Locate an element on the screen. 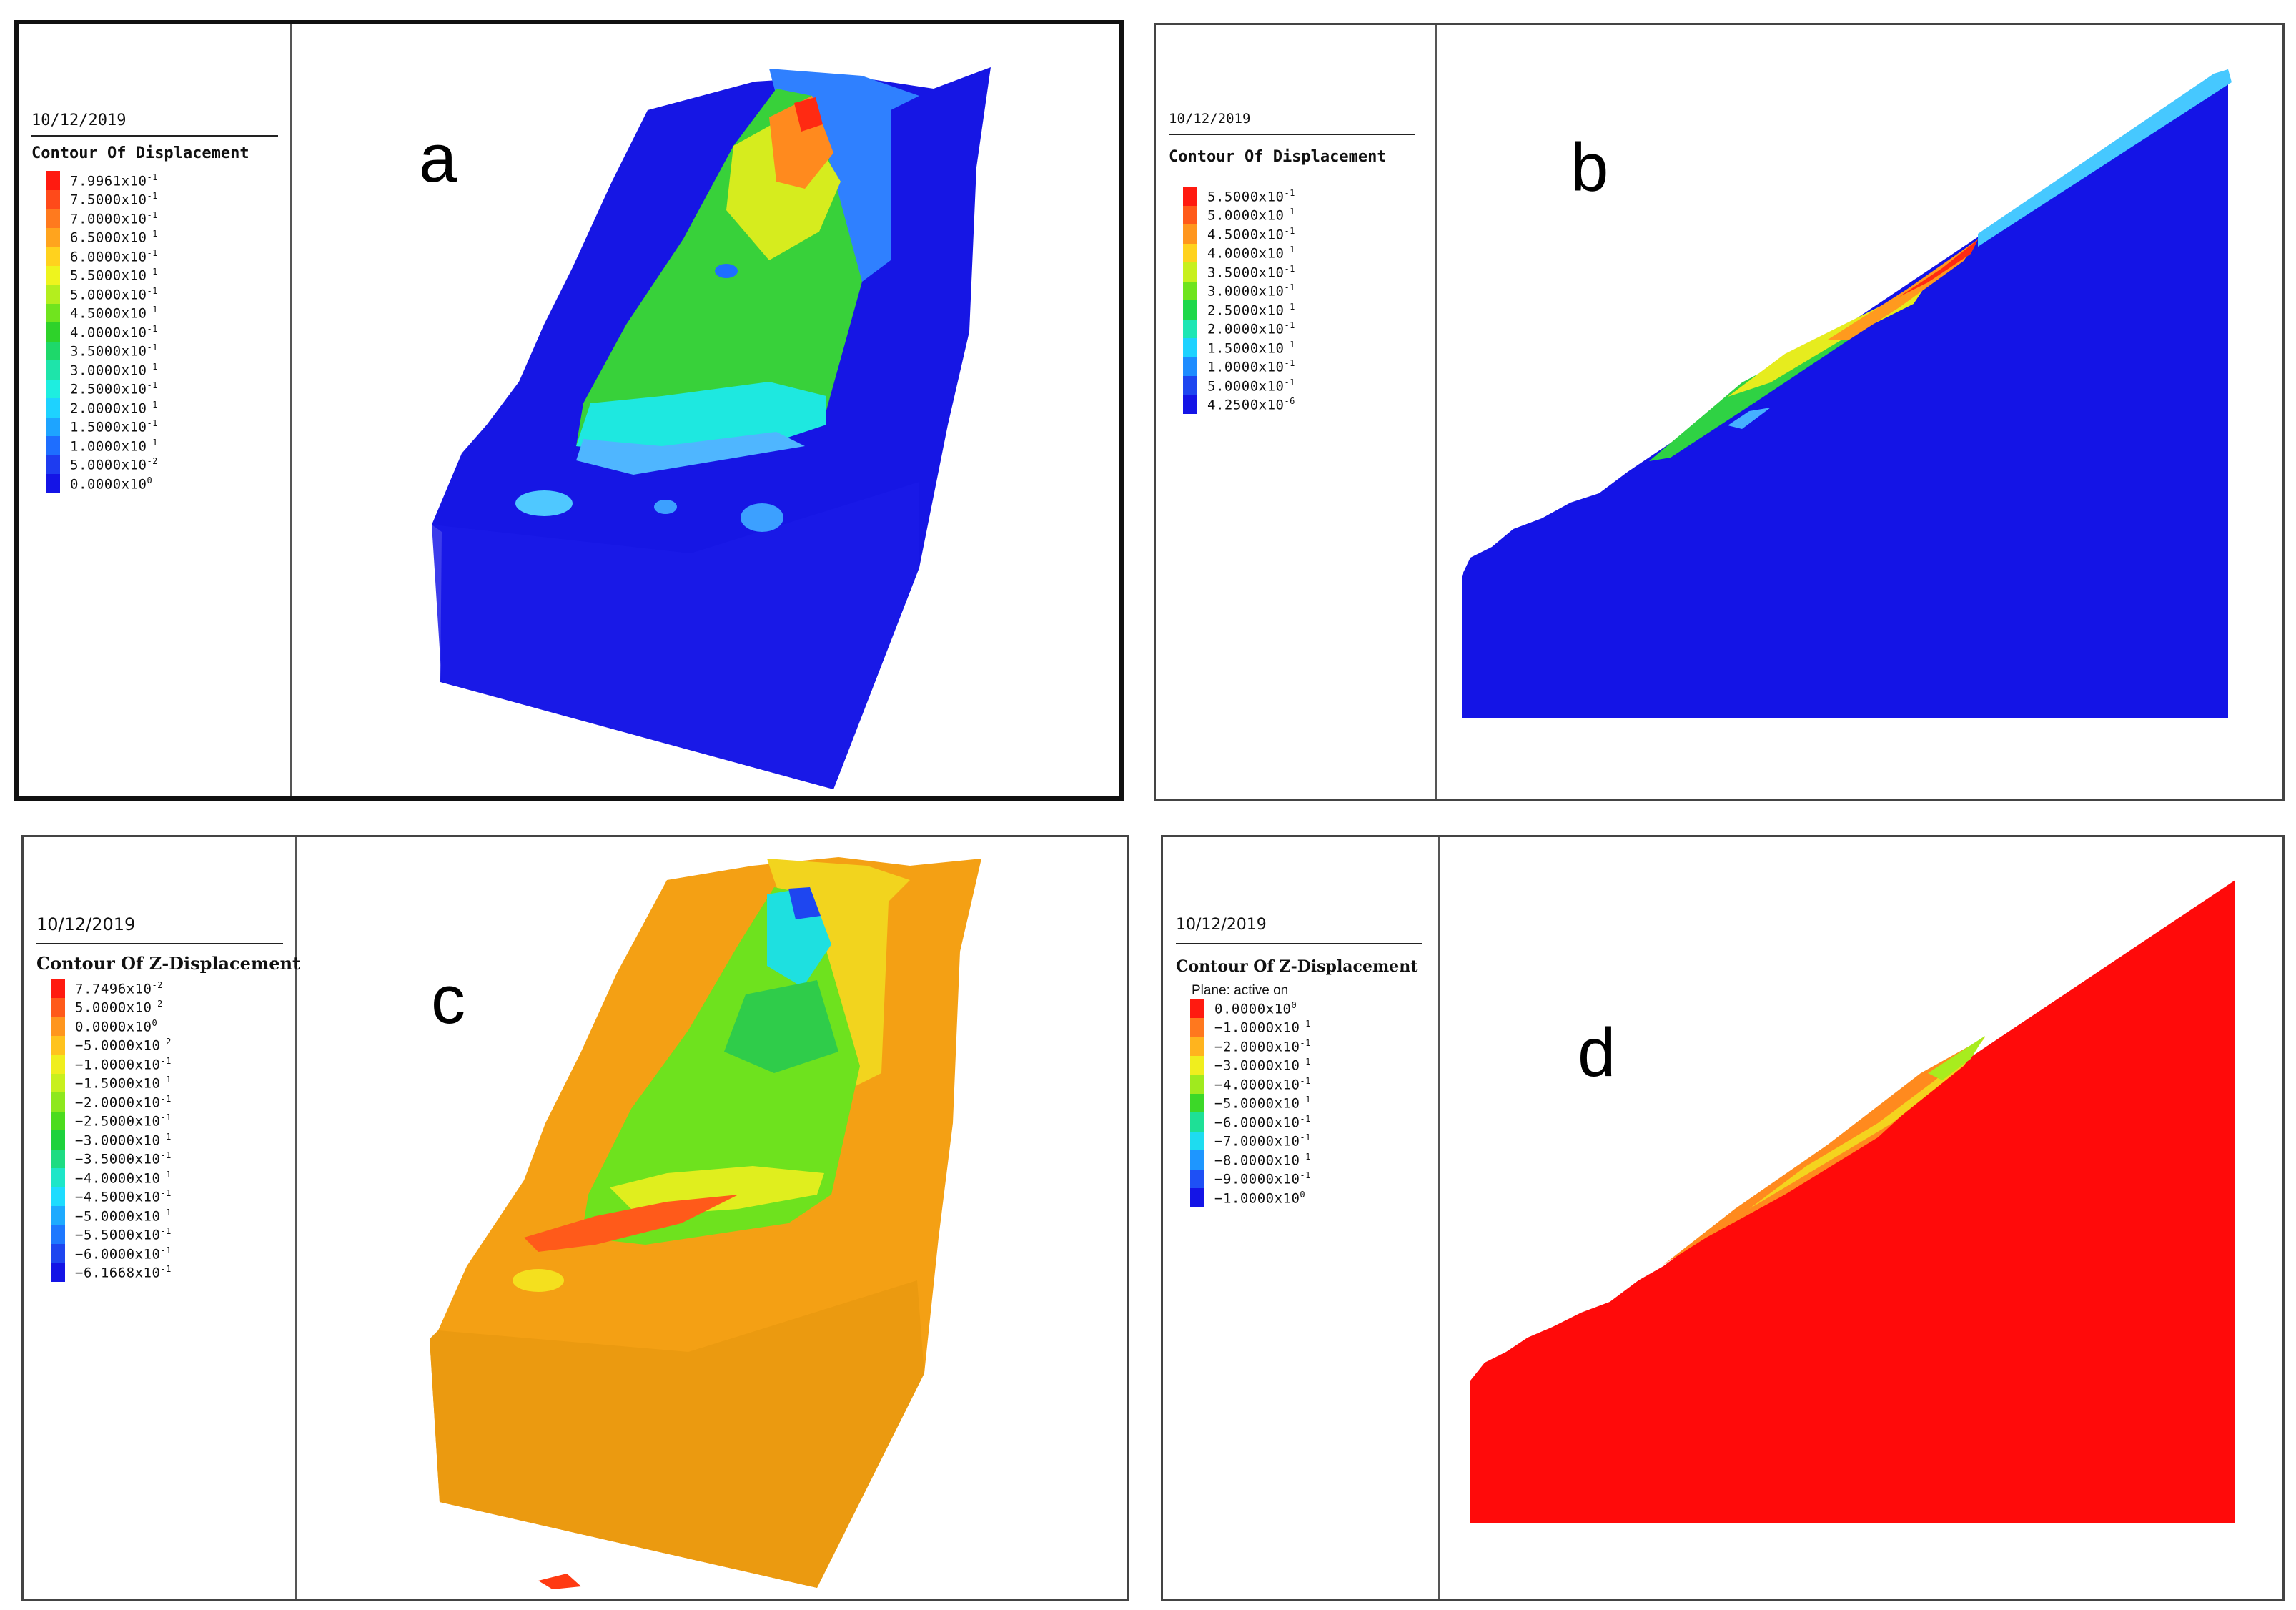  legend-entry: 4.0000x10-1 is located at coordinates (102, 332).